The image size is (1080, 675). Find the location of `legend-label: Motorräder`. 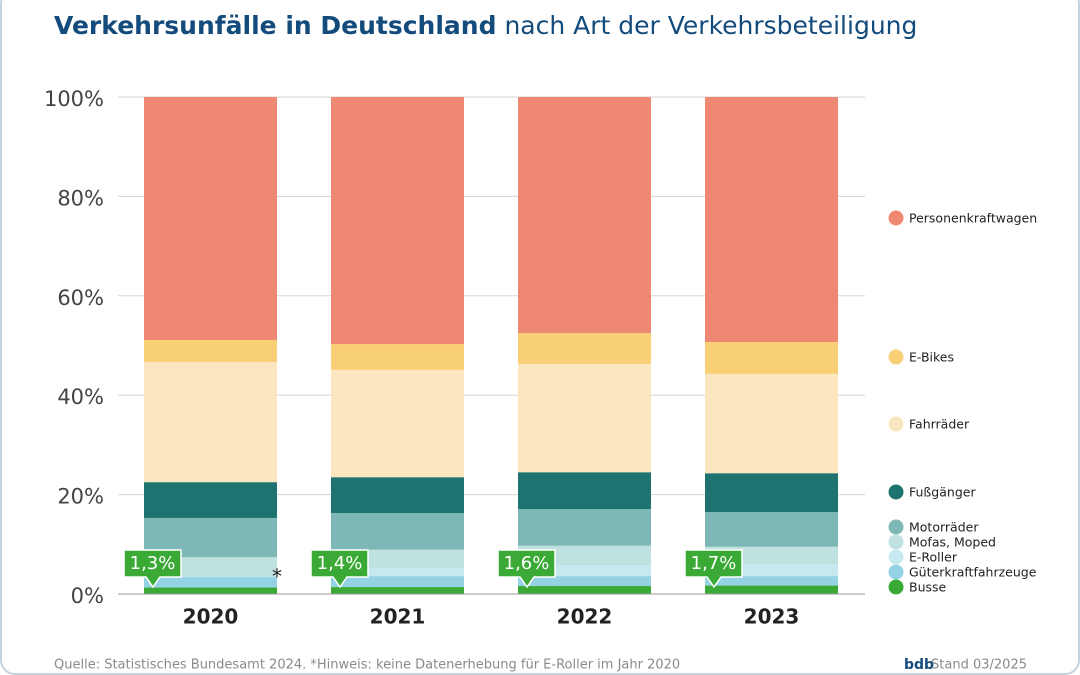

legend-label: Motorräder is located at coordinates (944, 527).